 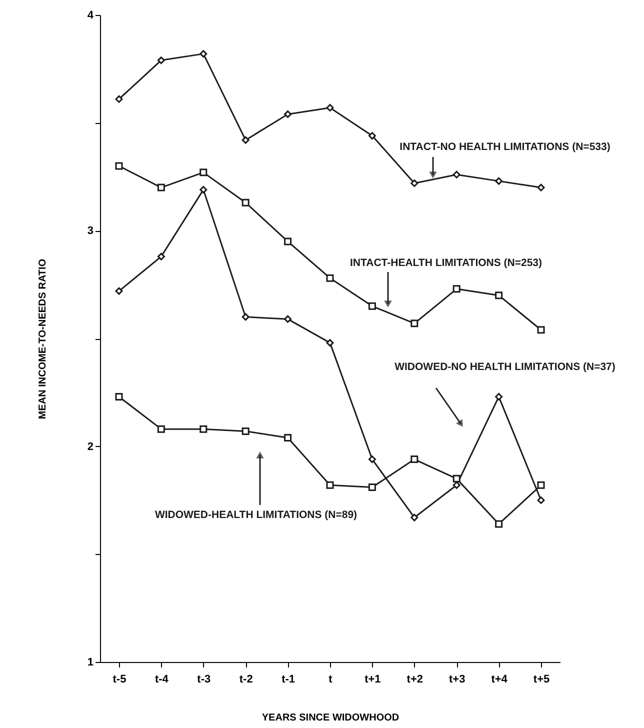 I want to click on x-tick-label: t+2, so click(x=415, y=680).